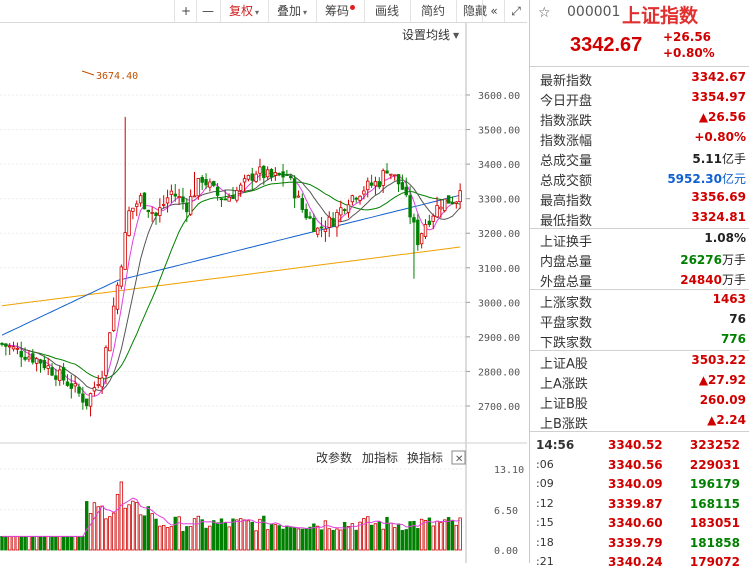 Image resolution: width=749 pixels, height=572 pixels. Describe the element at coordinates (380, 457) in the screenshot. I see `add-indicator-button: 加指标` at that location.